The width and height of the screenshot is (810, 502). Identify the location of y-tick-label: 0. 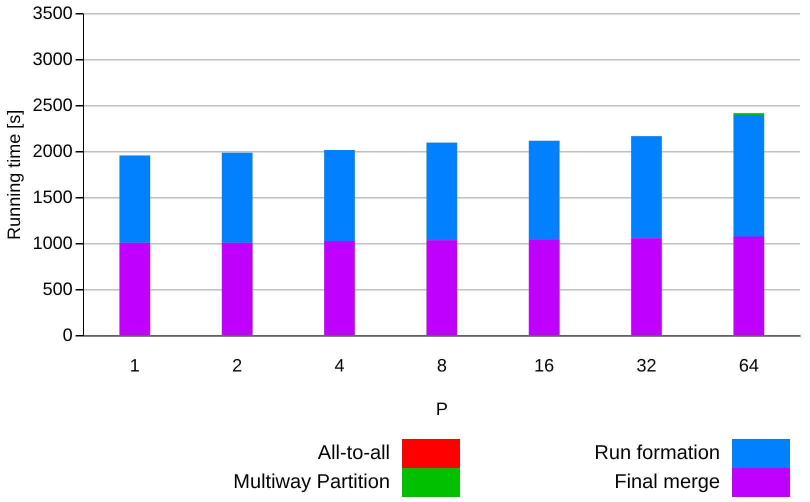
(67, 334).